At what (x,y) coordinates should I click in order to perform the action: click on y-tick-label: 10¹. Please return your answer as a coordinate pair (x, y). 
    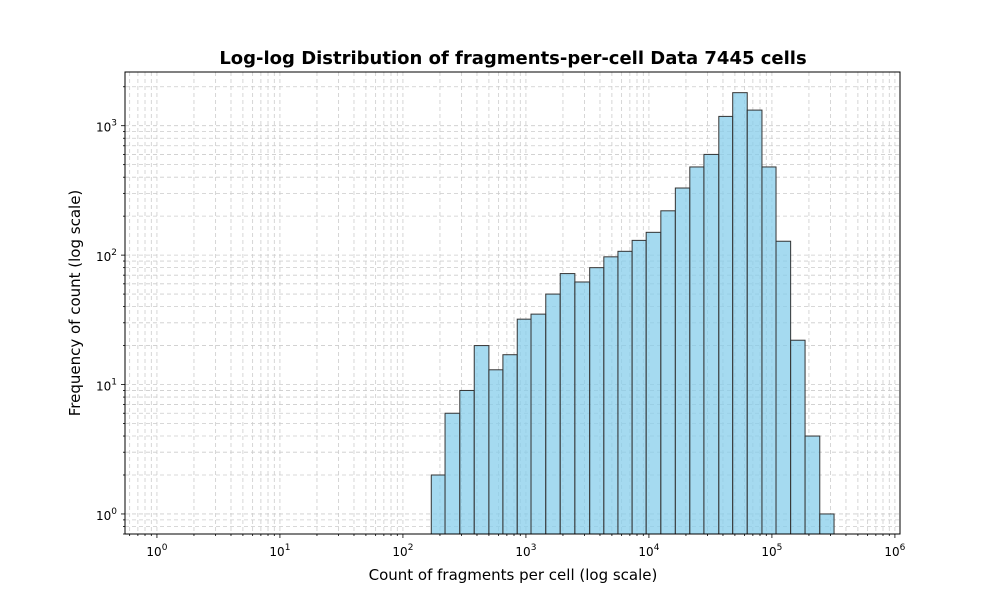
    Looking at the image, I should click on (106, 386).